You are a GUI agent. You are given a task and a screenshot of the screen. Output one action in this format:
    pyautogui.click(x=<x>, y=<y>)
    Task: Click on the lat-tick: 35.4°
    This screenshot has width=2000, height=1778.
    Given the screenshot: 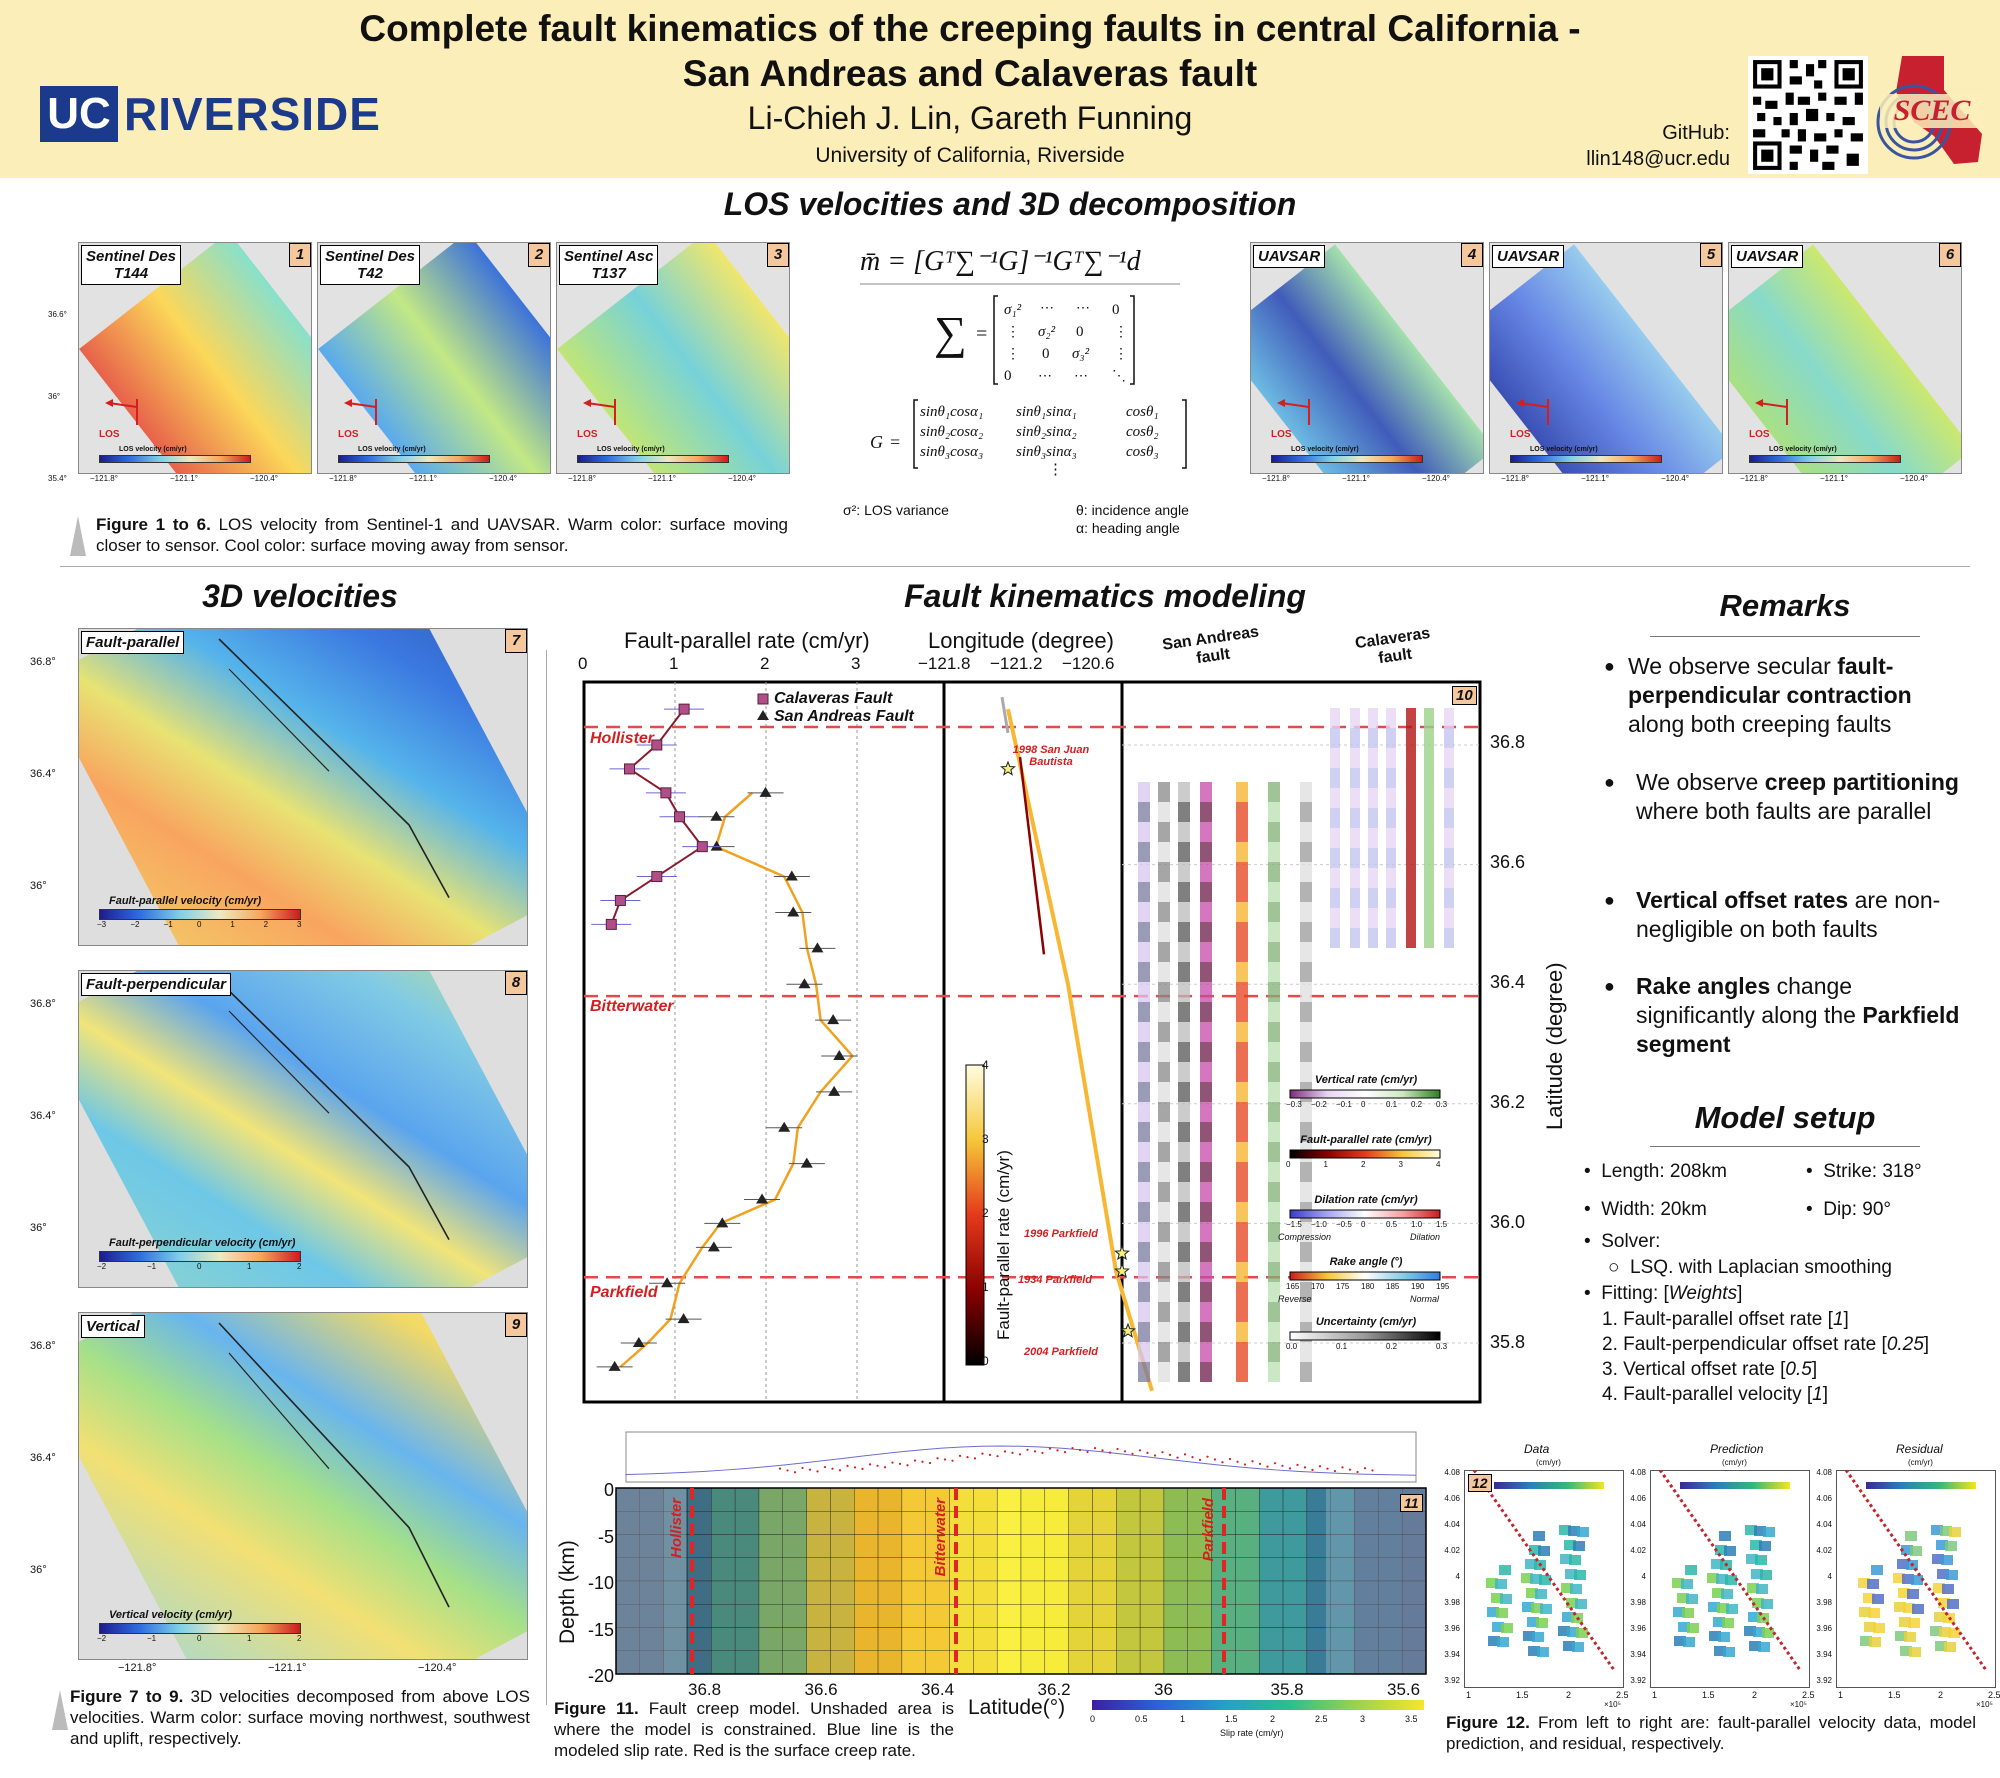 What is the action you would take?
    pyautogui.click(x=57, y=478)
    